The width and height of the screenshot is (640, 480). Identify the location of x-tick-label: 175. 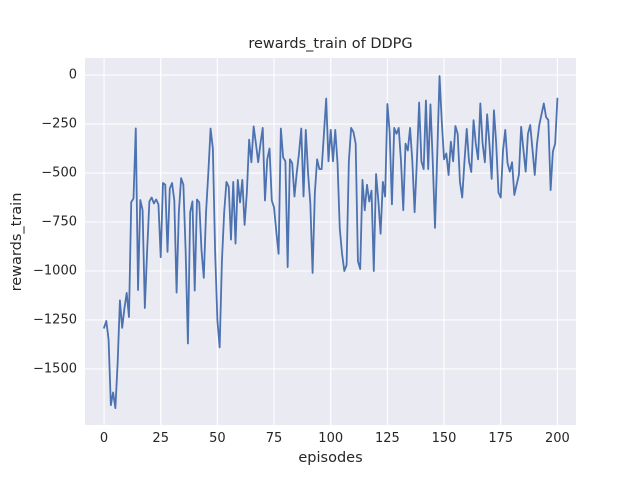
(501, 438).